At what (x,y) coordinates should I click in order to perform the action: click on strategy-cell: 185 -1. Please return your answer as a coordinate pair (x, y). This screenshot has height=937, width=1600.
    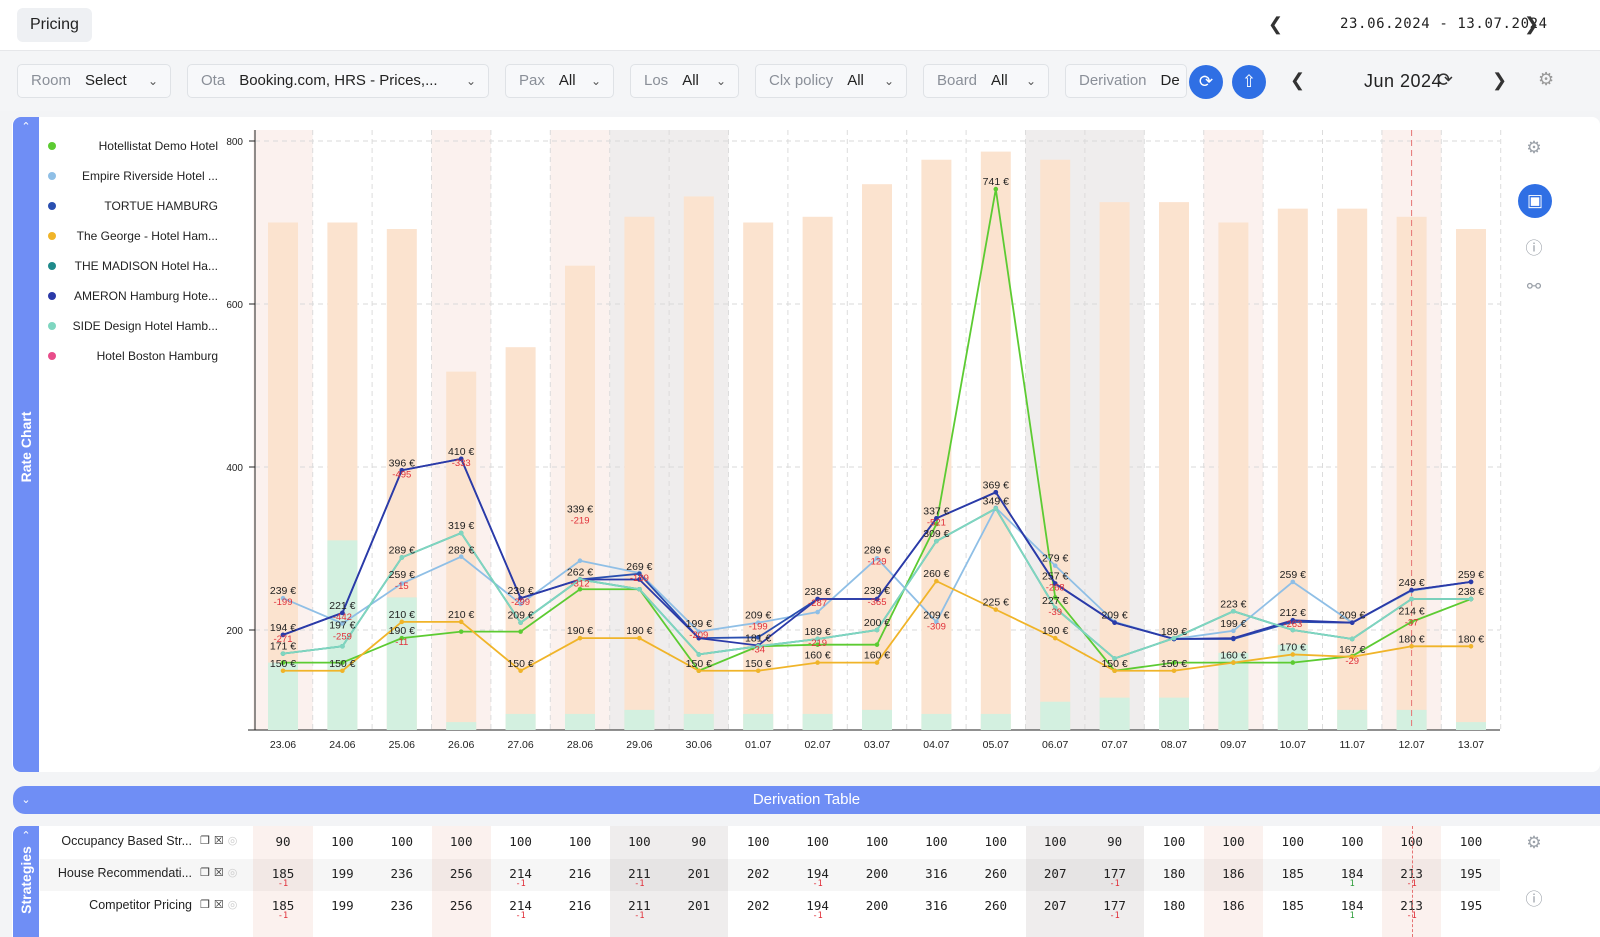
    Looking at the image, I should click on (283, 877).